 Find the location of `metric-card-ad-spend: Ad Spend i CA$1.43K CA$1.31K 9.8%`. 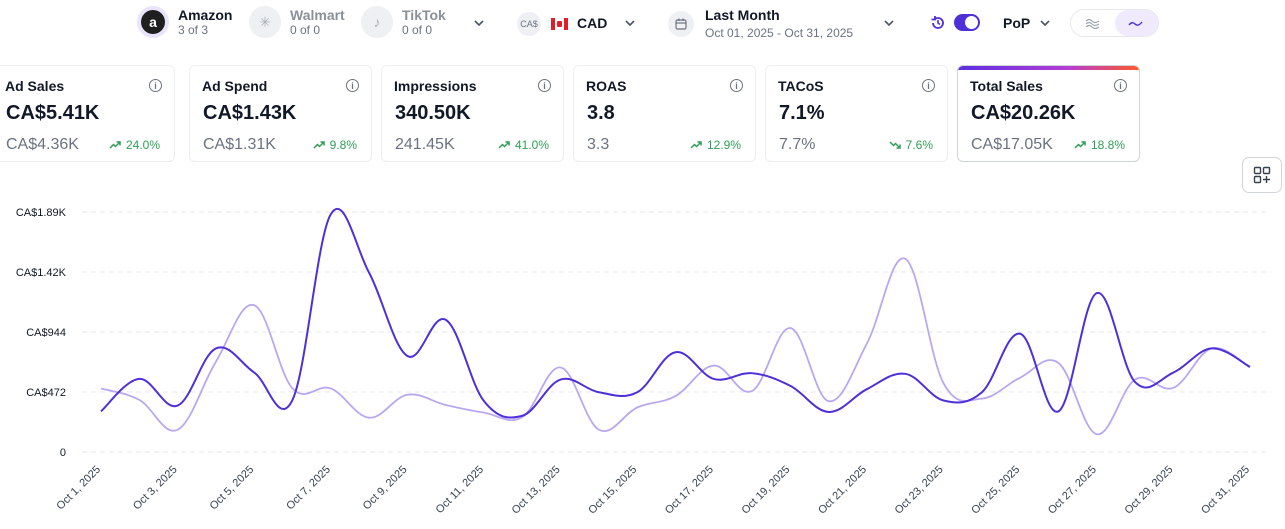

metric-card-ad-spend: Ad Spend i CA$1.43K CA$1.31K 9.8% is located at coordinates (280, 113).